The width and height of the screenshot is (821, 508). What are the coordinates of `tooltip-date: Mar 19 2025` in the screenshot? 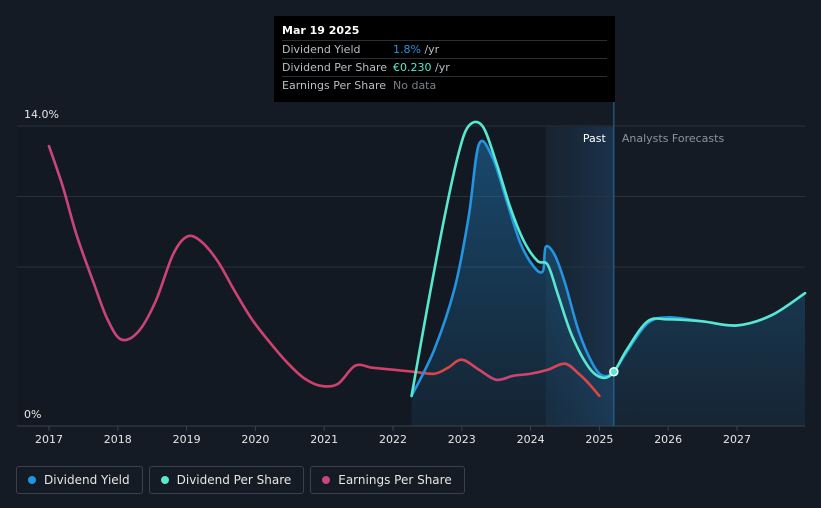 It's located at (321, 30).